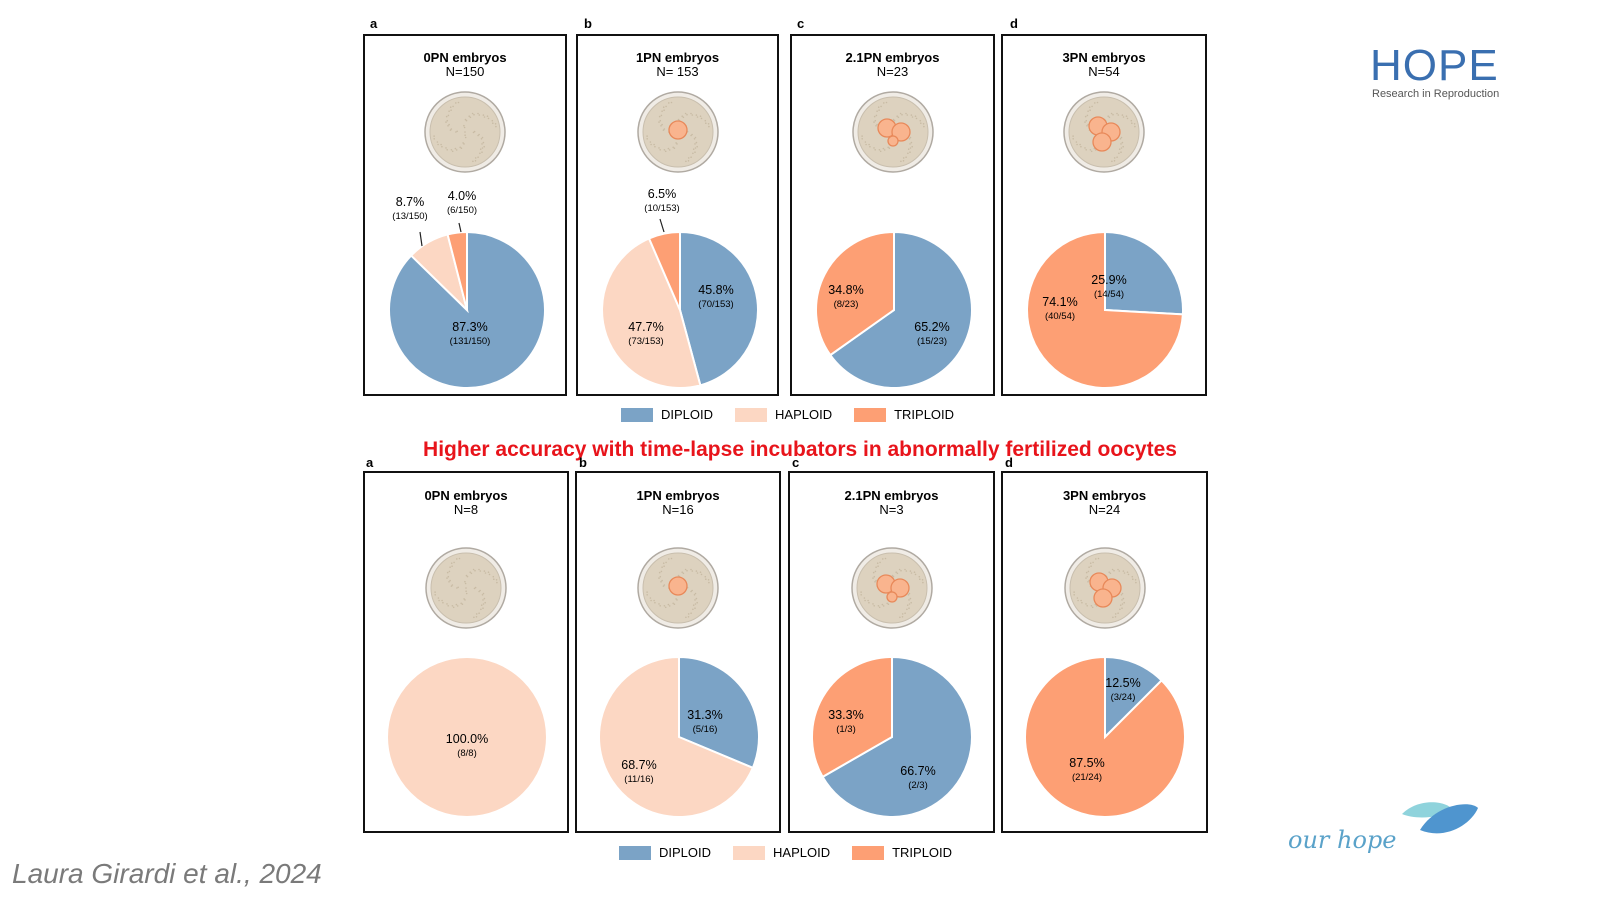 This screenshot has height=900, width=1600. What do you see at coordinates (466, 652) in the screenshot?
I see `pie-panel: 0PN embryos N=8 100.0% (8/8)` at bounding box center [466, 652].